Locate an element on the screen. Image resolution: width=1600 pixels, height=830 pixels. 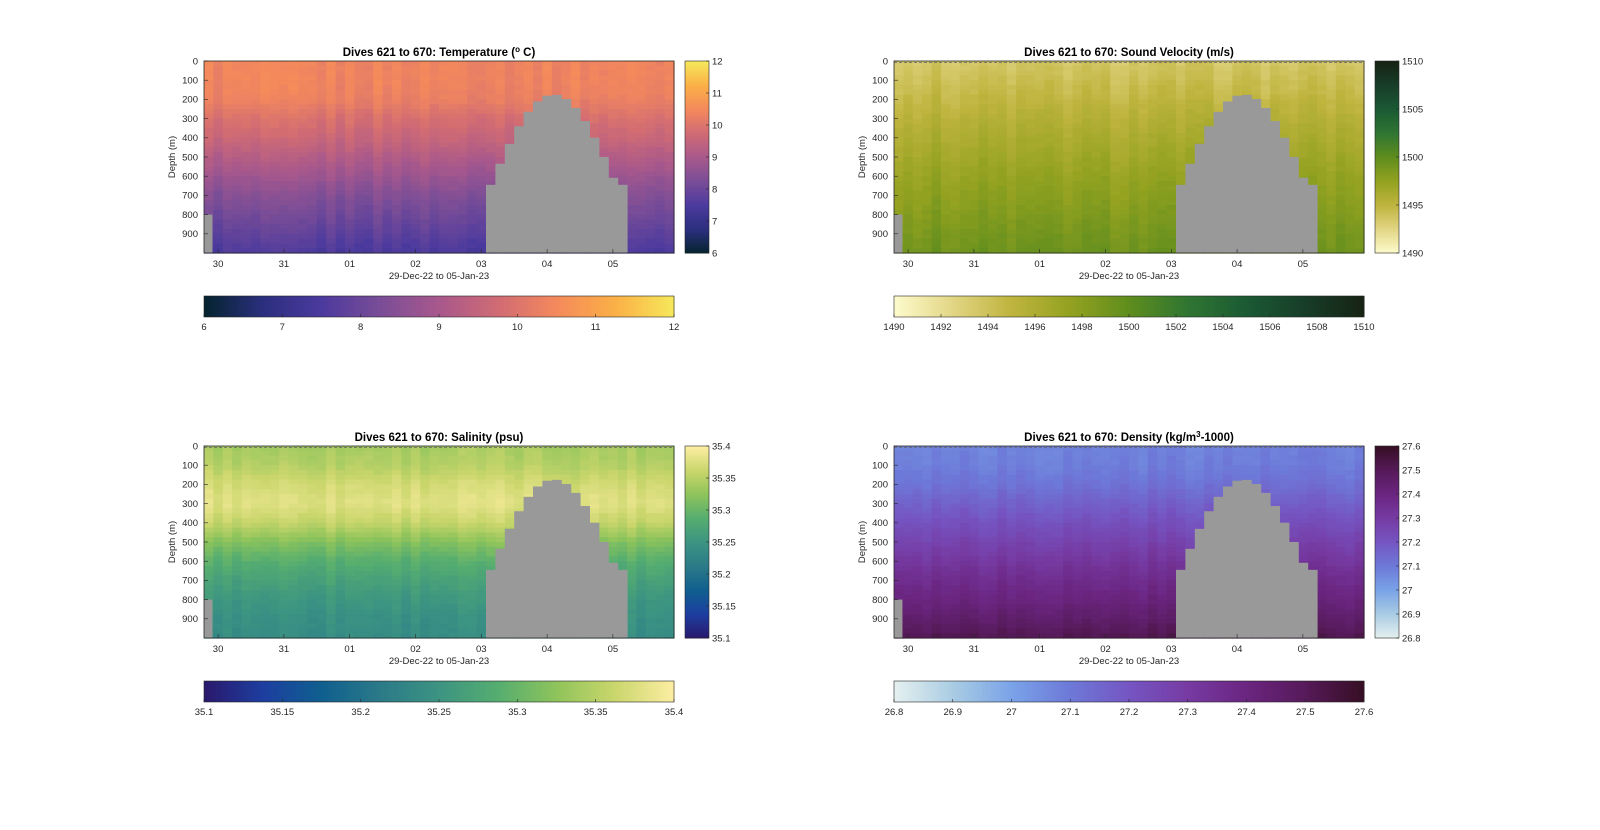
x-tick-label: 31 is located at coordinates (284, 264).